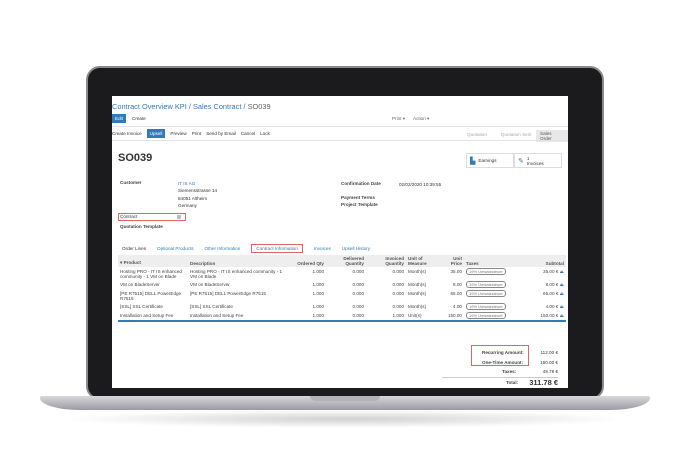 This screenshot has width=690, height=460. I want to click on edit-button: Edit, so click(119, 118).